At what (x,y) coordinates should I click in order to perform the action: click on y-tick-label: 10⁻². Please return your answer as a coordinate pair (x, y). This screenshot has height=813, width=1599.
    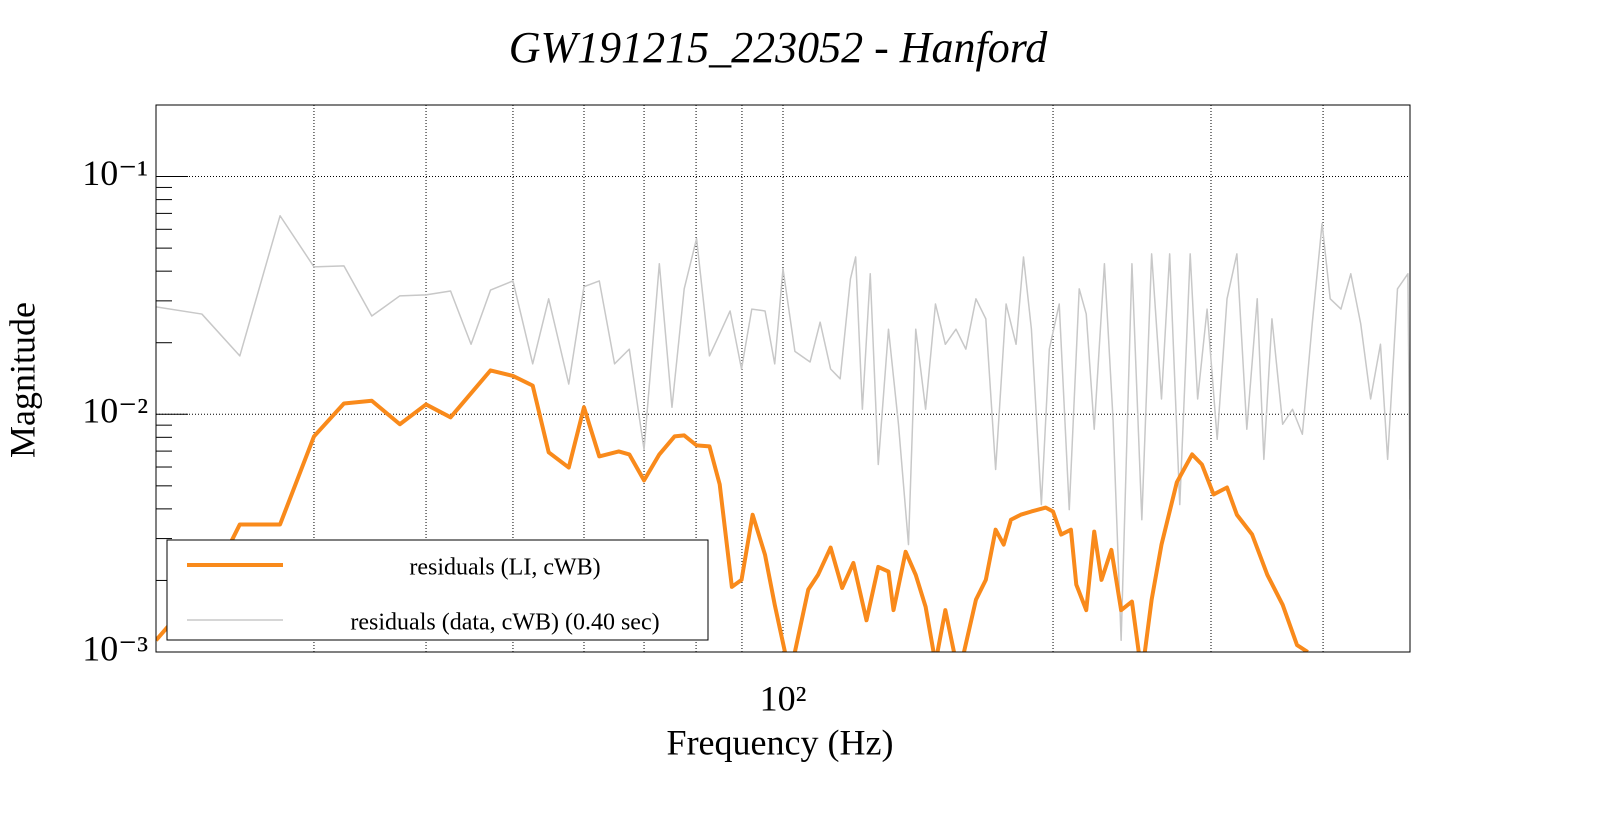
    Looking at the image, I should click on (115, 411).